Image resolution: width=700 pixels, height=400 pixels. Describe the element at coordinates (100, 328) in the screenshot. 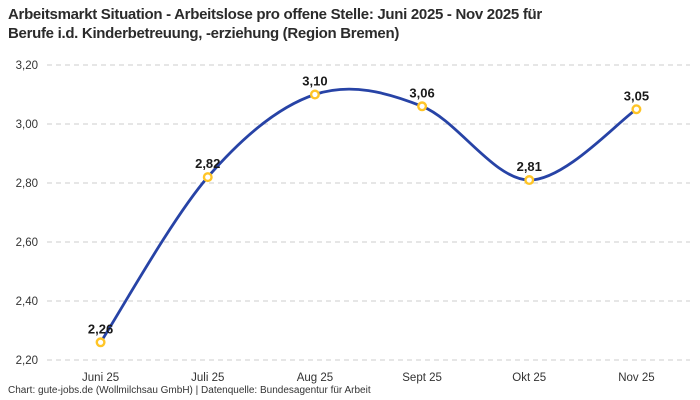

I see `data-point-label: 2,26` at that location.